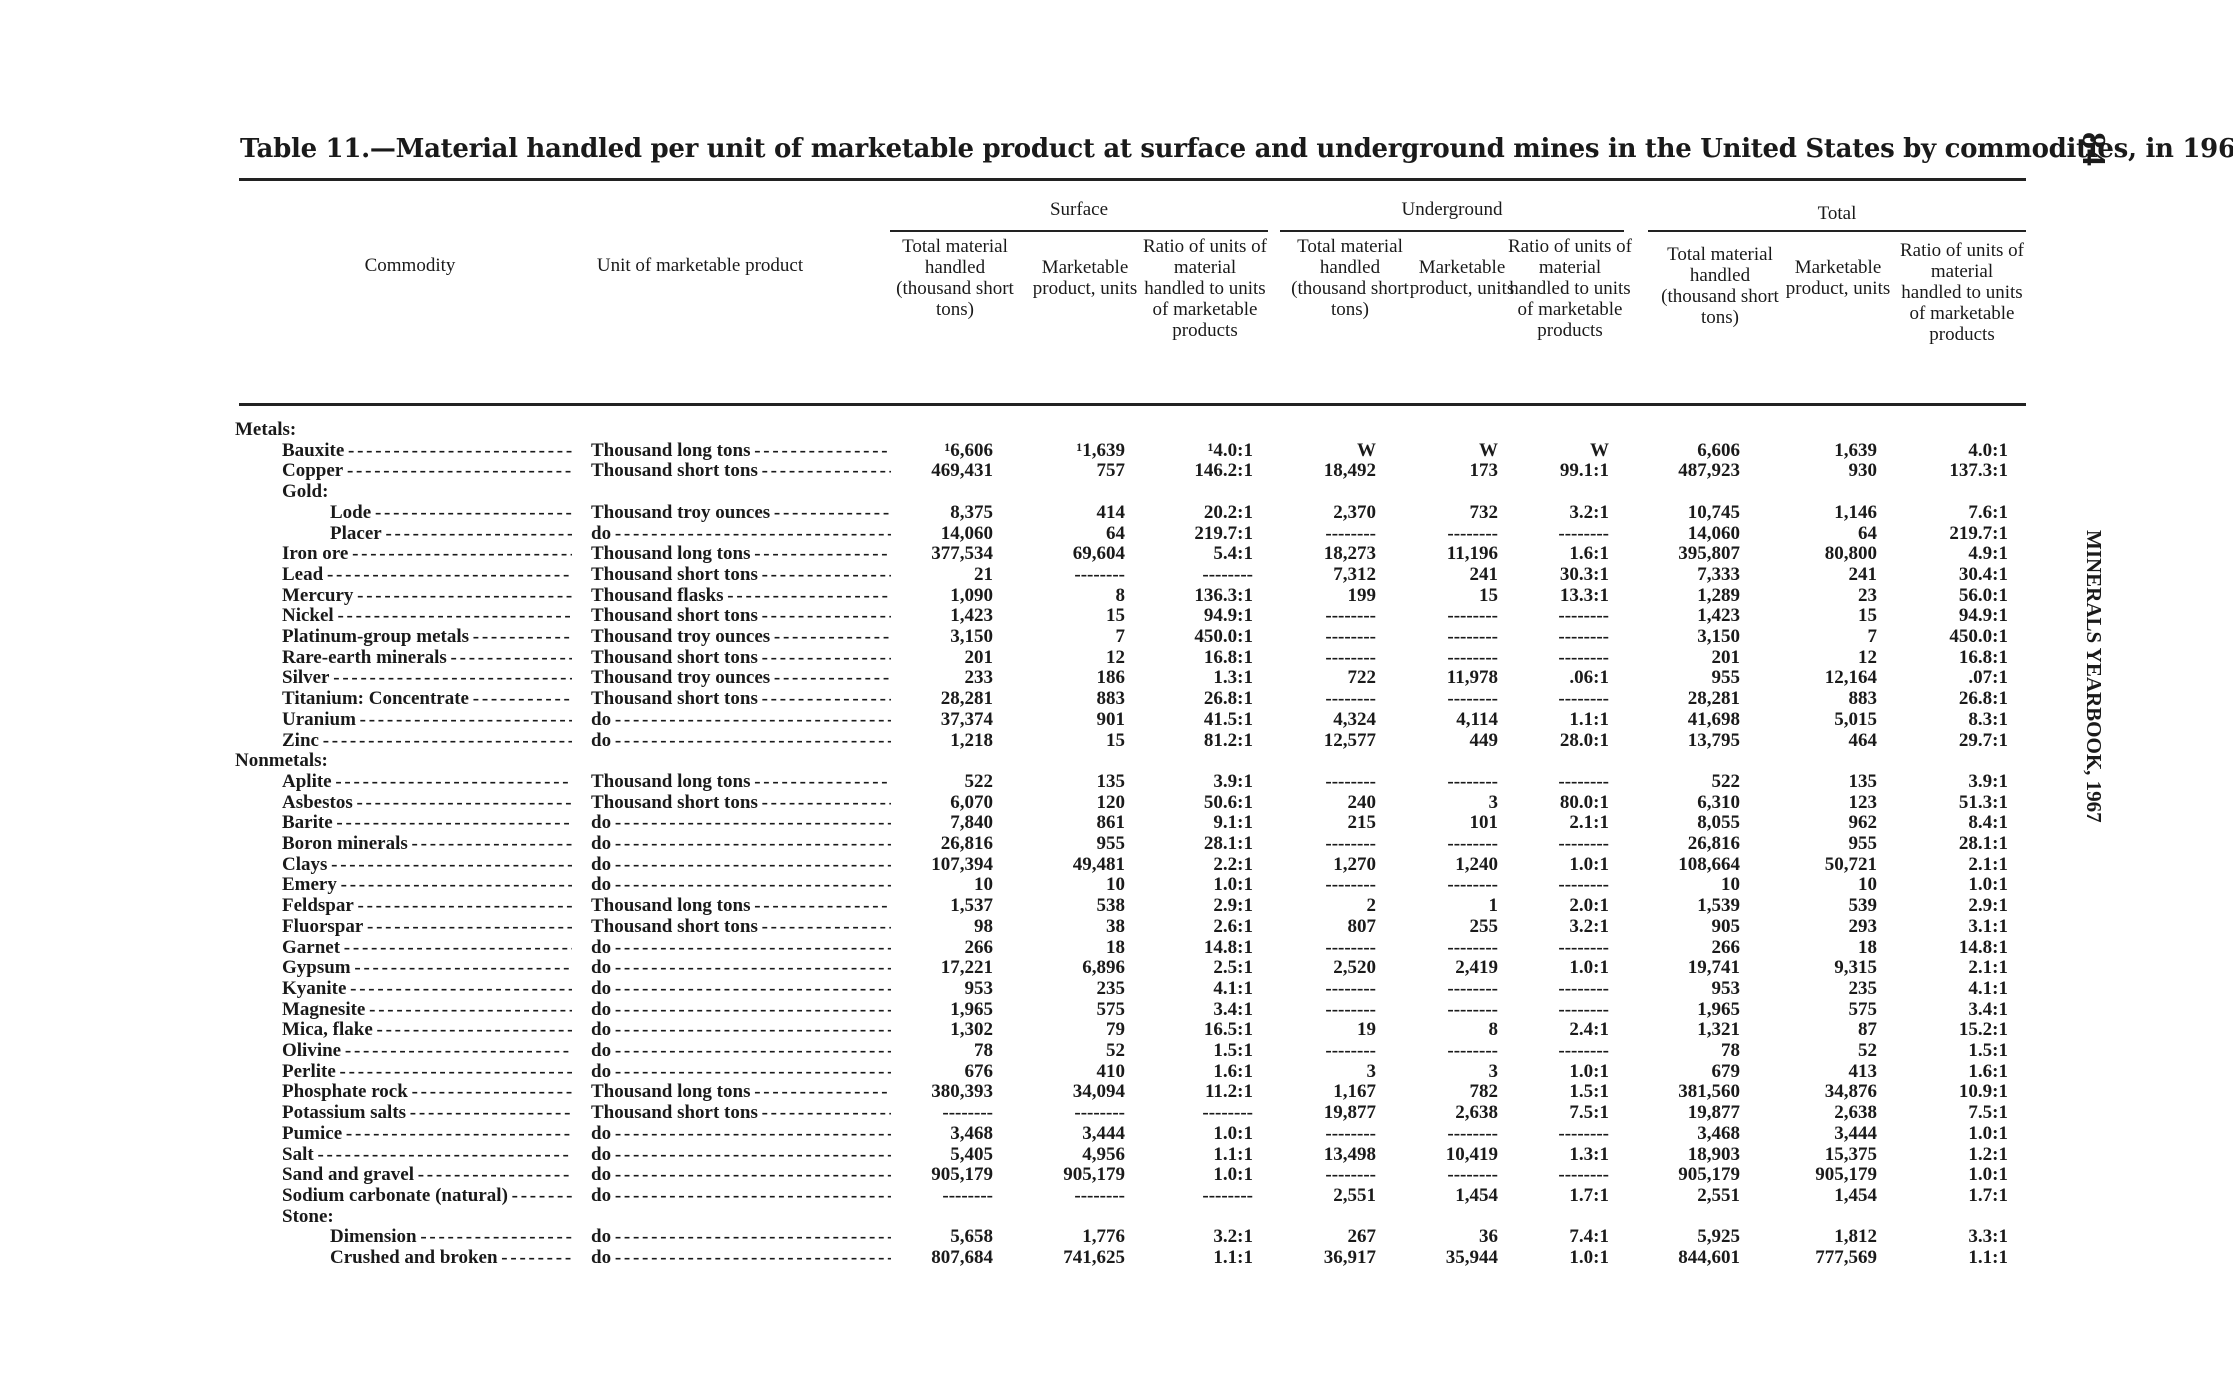  What do you see at coordinates (1718, 616) in the screenshot?
I see `cell: 1,423` at bounding box center [1718, 616].